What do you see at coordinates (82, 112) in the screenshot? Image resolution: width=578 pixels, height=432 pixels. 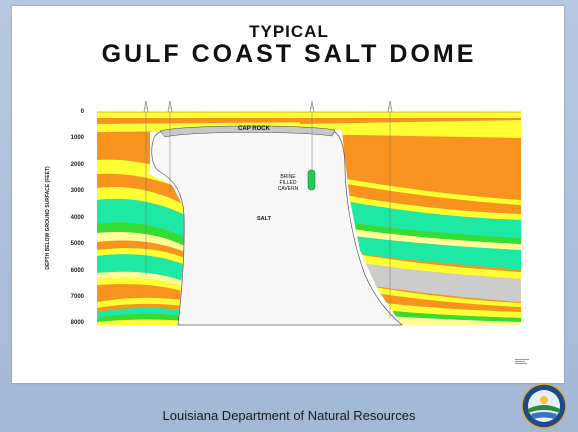 I see `depth-tick-0: 0` at bounding box center [82, 112].